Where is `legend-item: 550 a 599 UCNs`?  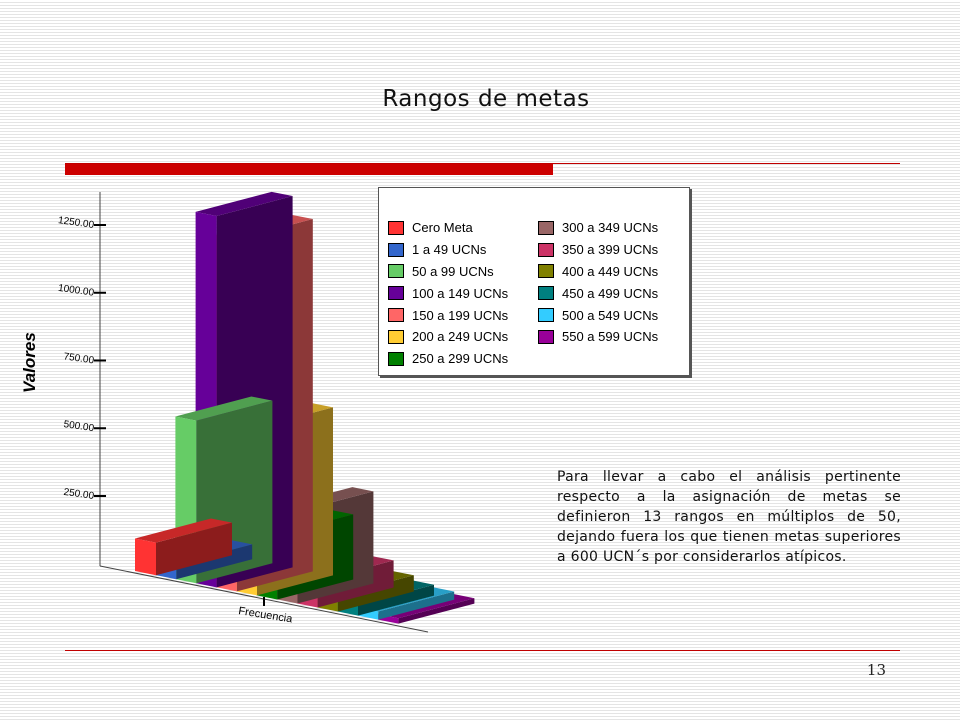 legend-item: 550 a 599 UCNs is located at coordinates (613, 337).